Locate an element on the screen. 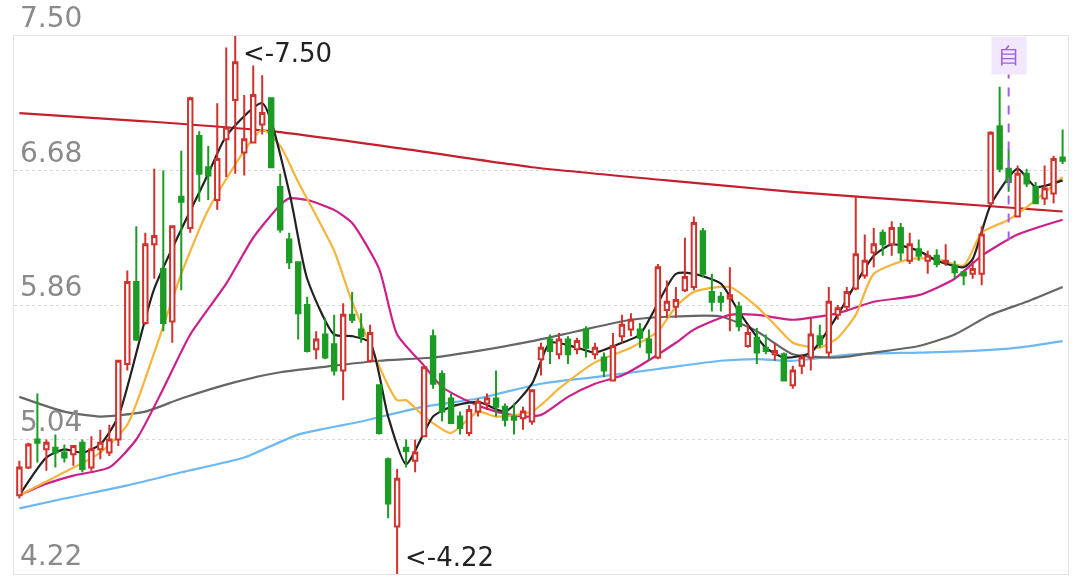  y-tick-label: 5.86 is located at coordinates (51, 286).